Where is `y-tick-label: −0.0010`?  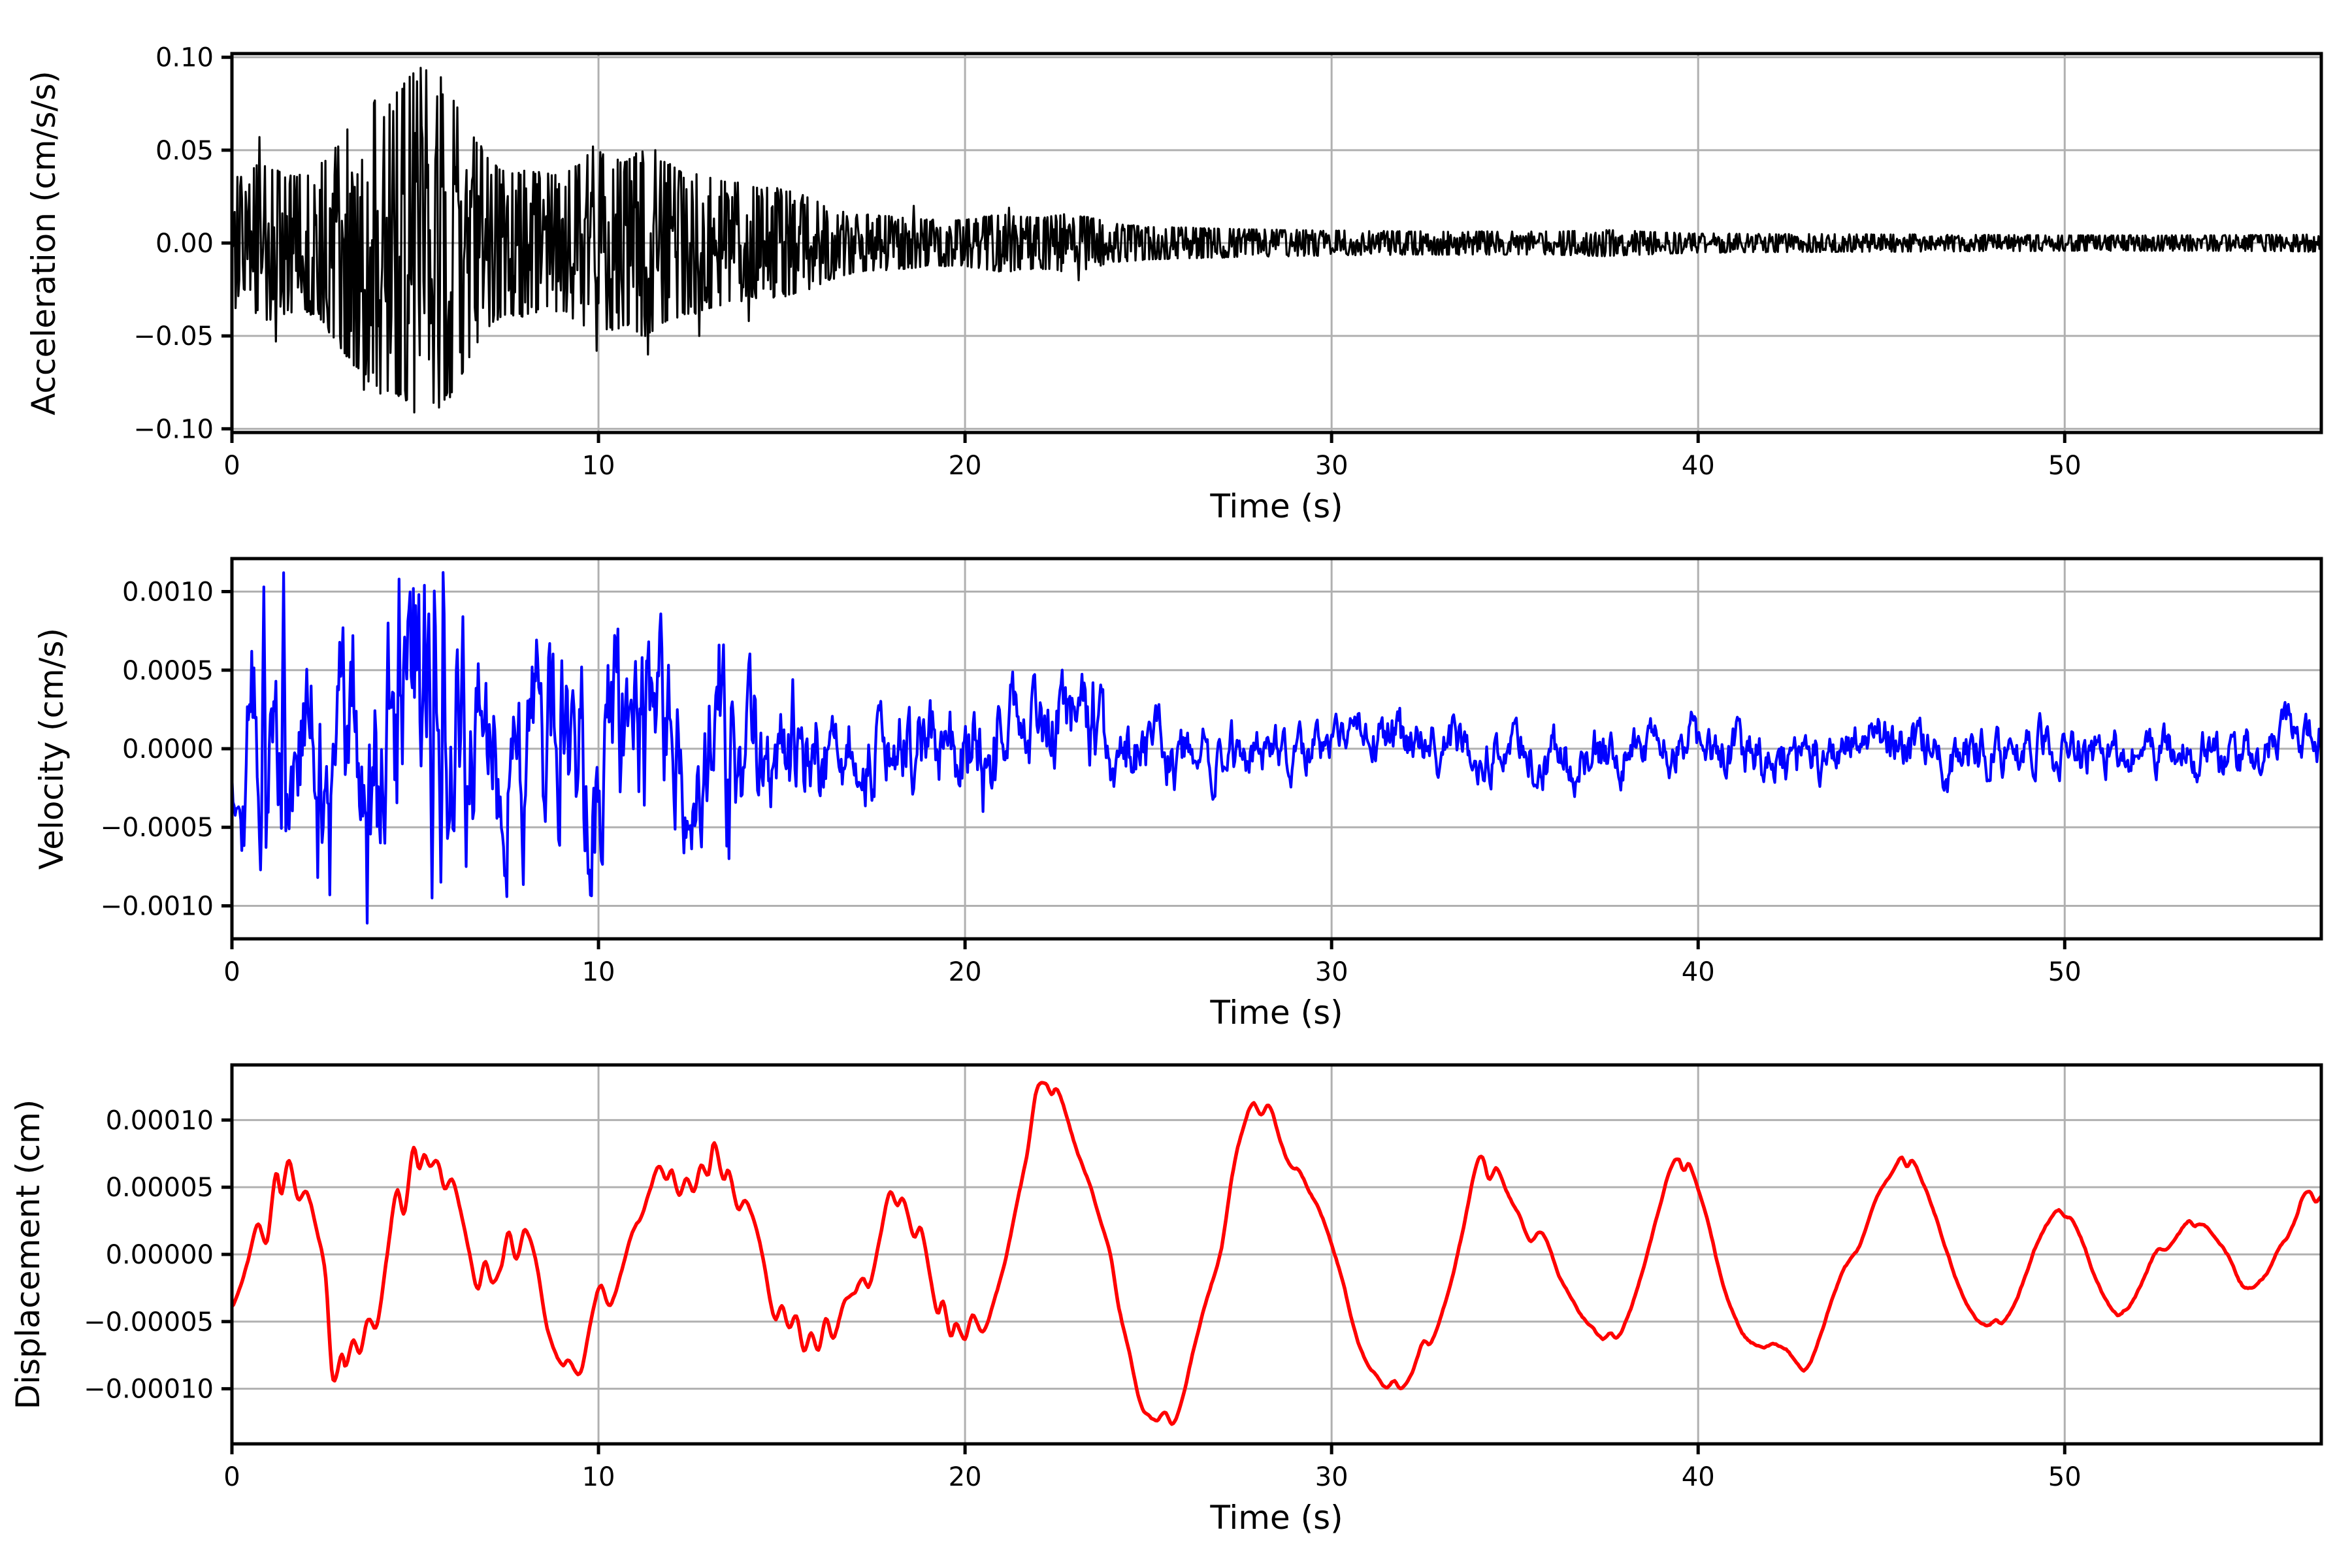 y-tick-label: −0.0010 is located at coordinates (157, 906).